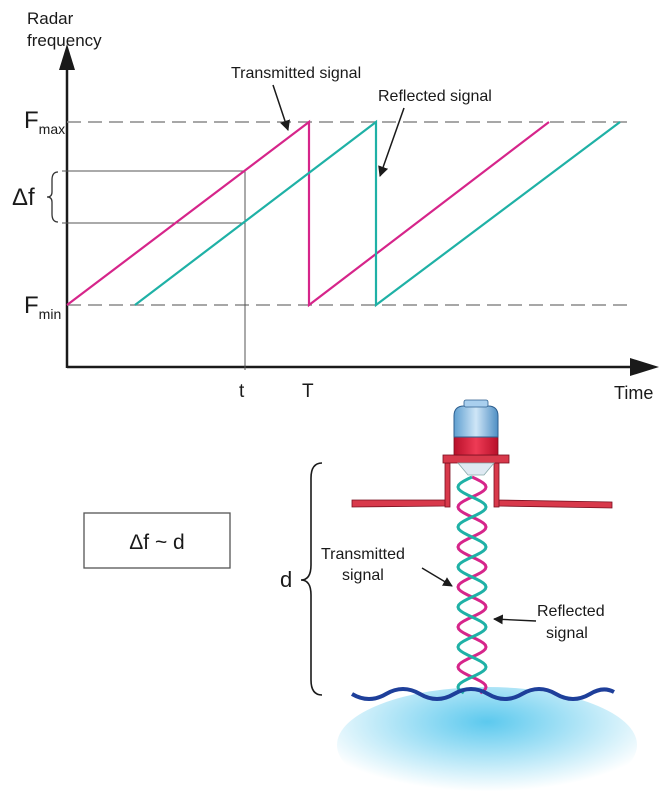  What do you see at coordinates (67, 57) in the screenshot?
I see `y-axis-arrow-icon` at bounding box center [67, 57].